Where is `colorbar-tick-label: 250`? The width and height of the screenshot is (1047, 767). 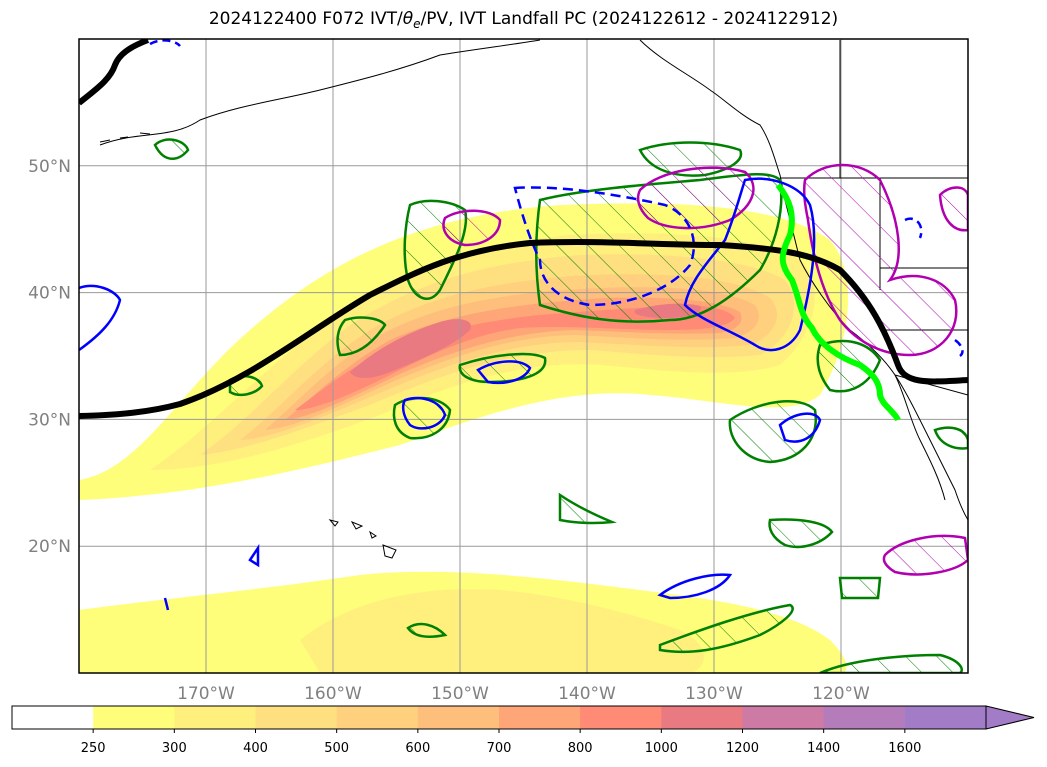 colorbar-tick-label: 250 is located at coordinates (93, 748).